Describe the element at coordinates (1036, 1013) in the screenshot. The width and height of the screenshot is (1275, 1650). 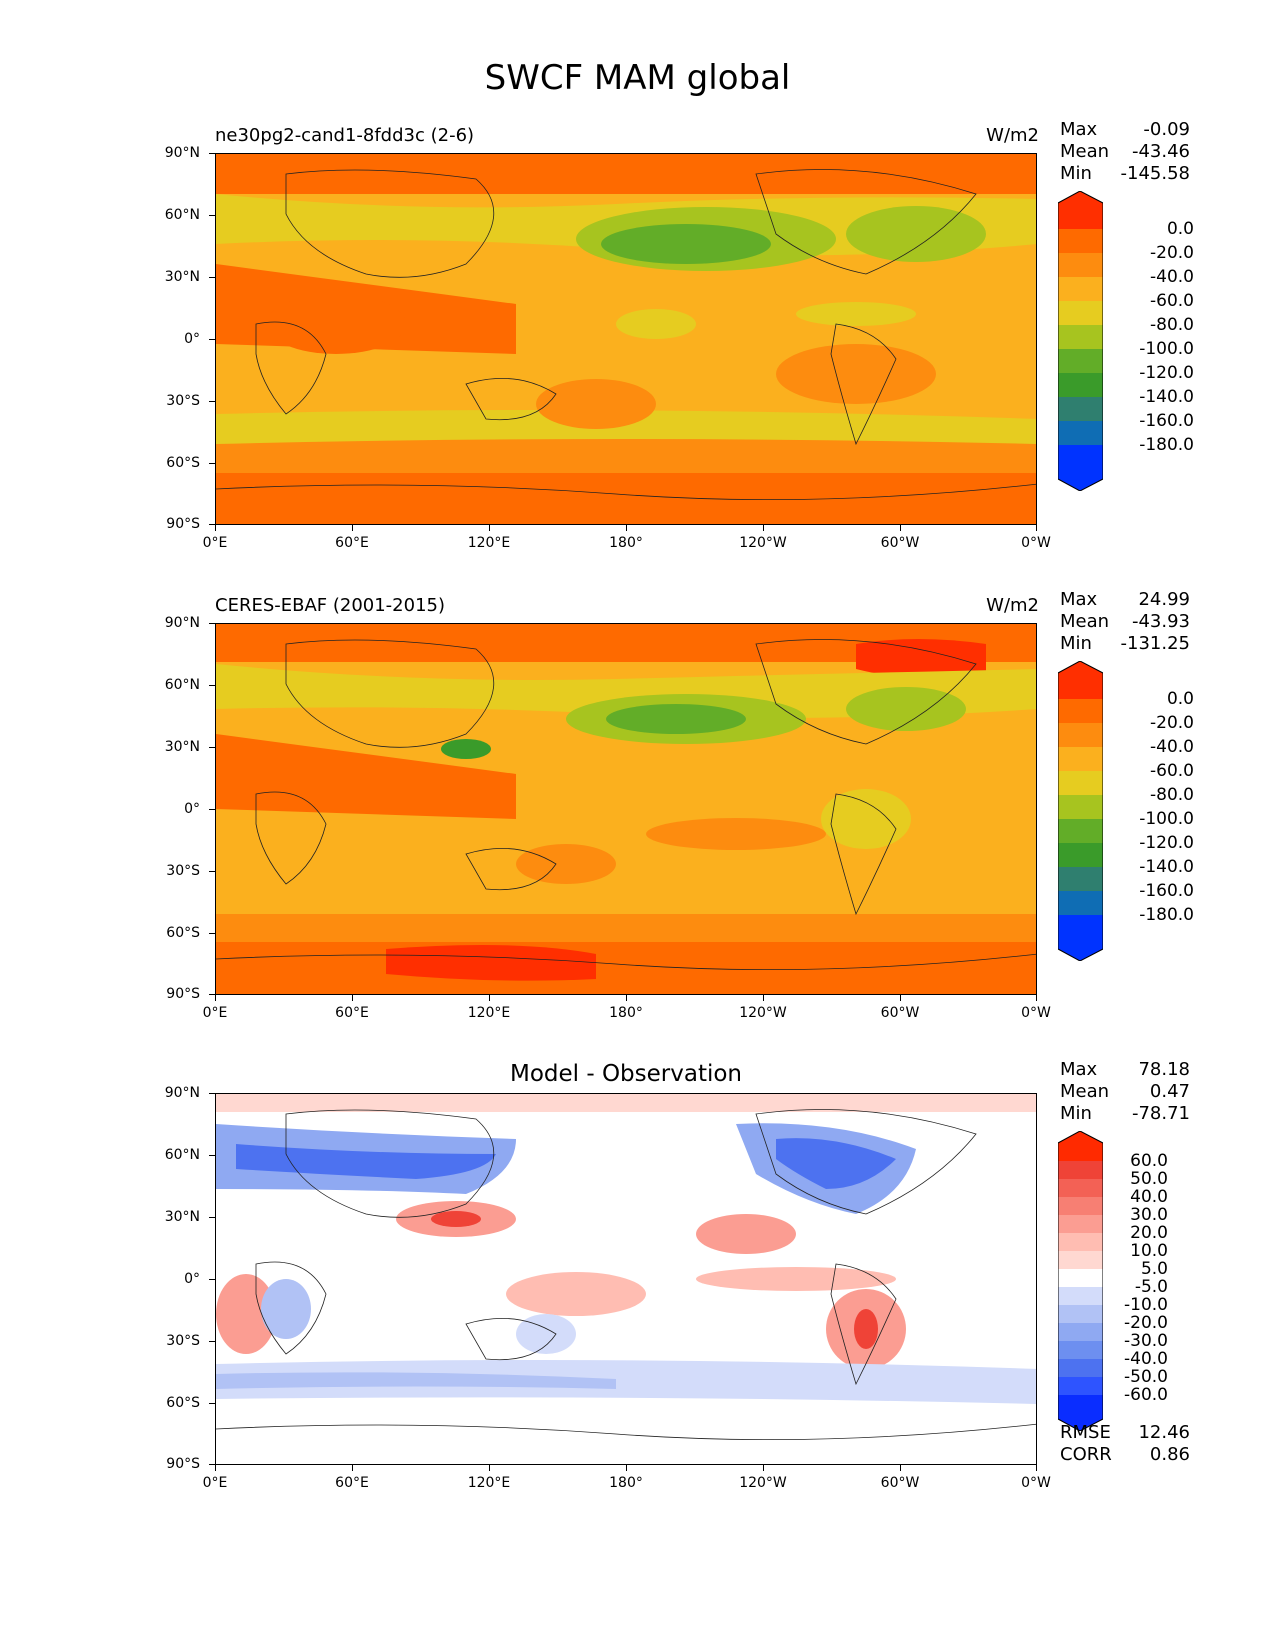
I see `lon-label: 0°W` at that location.